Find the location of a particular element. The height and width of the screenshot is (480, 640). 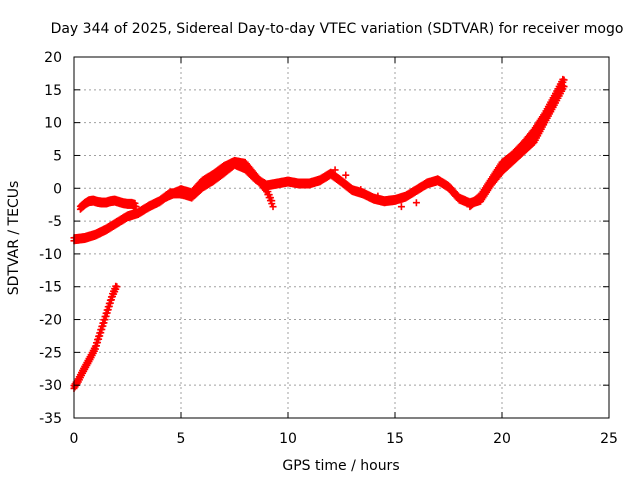

x-tick-label: 5 is located at coordinates (181, 439).